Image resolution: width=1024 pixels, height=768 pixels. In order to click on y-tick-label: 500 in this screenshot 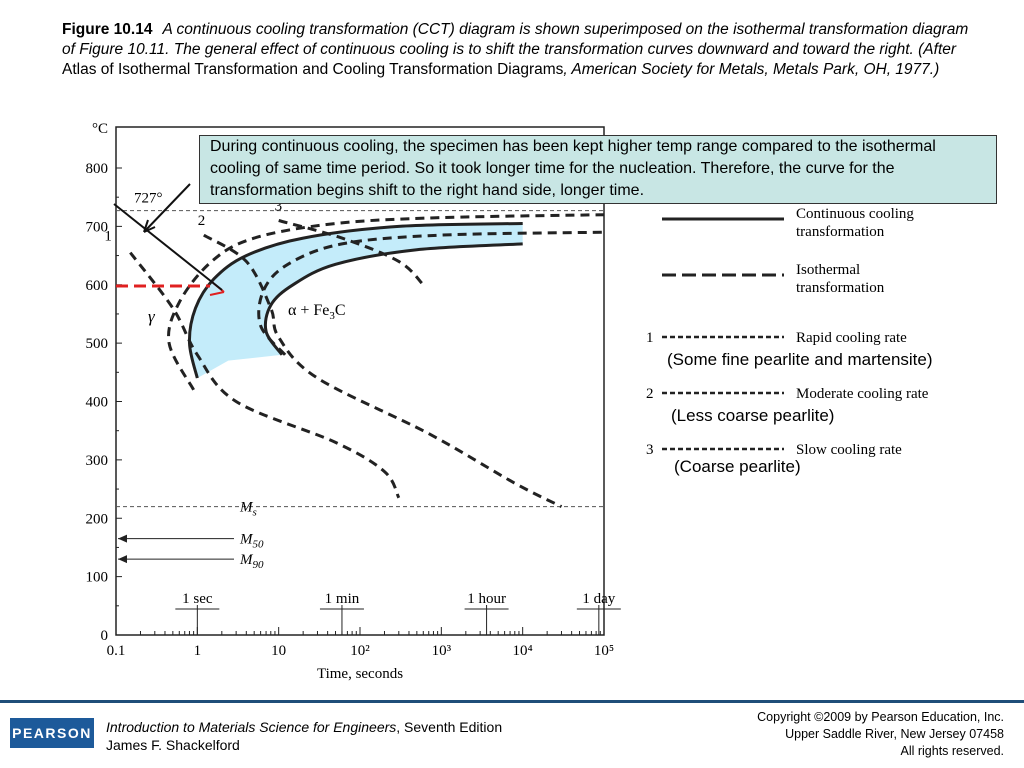, I will do `click(97, 344)`.